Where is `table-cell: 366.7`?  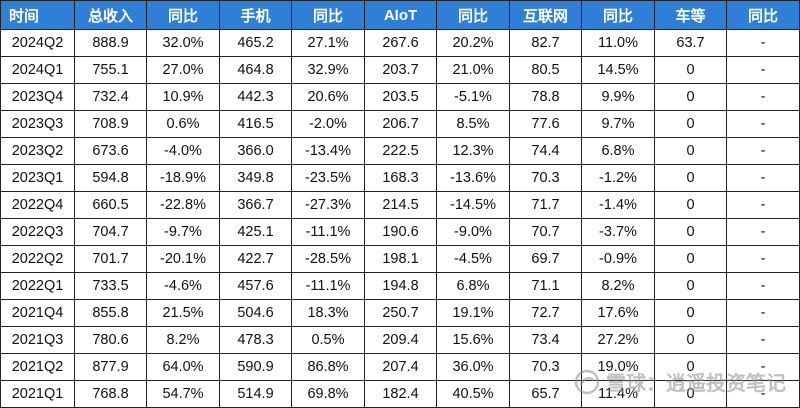 table-cell: 366.7 is located at coordinates (255, 205).